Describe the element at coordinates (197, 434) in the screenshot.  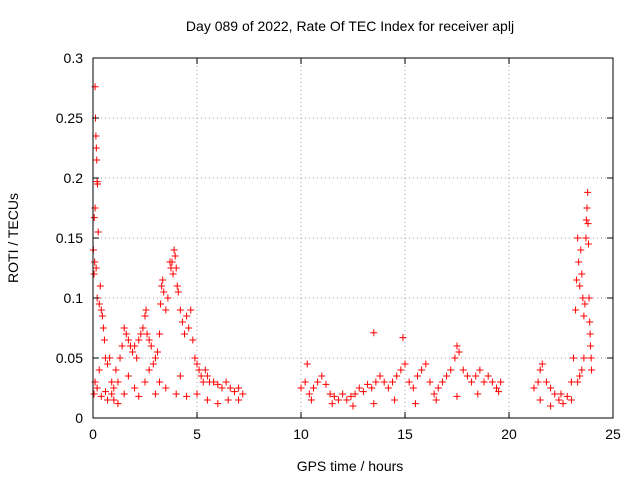
I see `x-tick-label: 5` at that location.